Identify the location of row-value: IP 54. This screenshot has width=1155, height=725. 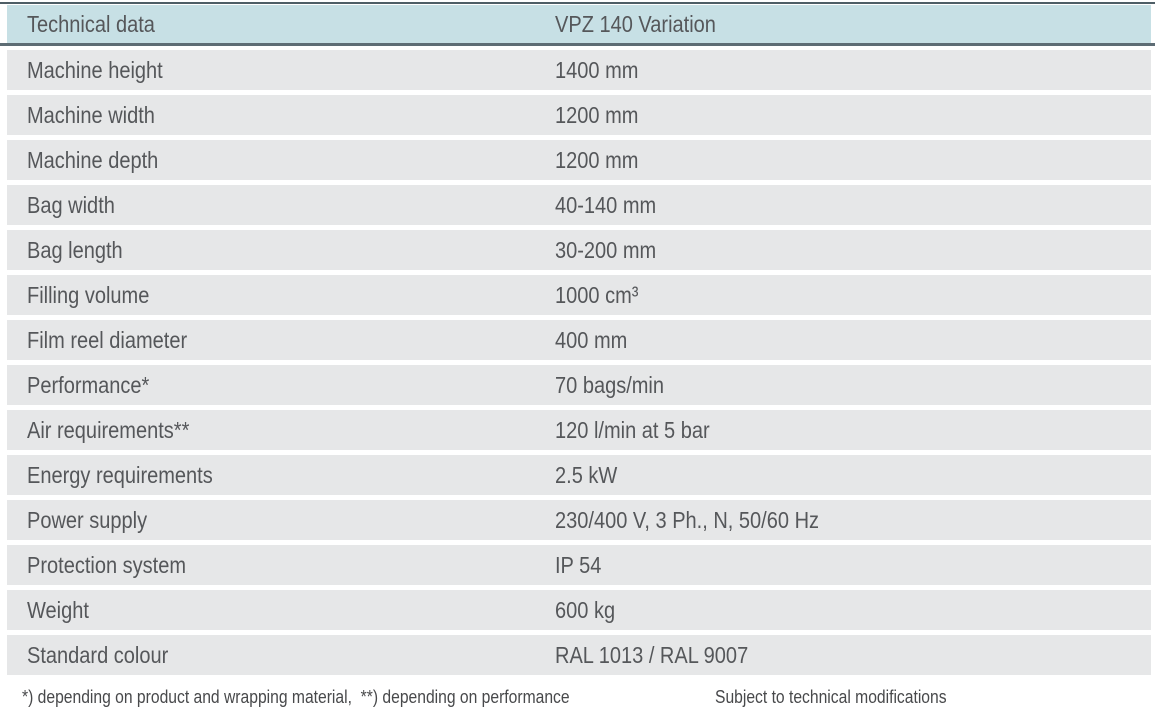
(578, 564).